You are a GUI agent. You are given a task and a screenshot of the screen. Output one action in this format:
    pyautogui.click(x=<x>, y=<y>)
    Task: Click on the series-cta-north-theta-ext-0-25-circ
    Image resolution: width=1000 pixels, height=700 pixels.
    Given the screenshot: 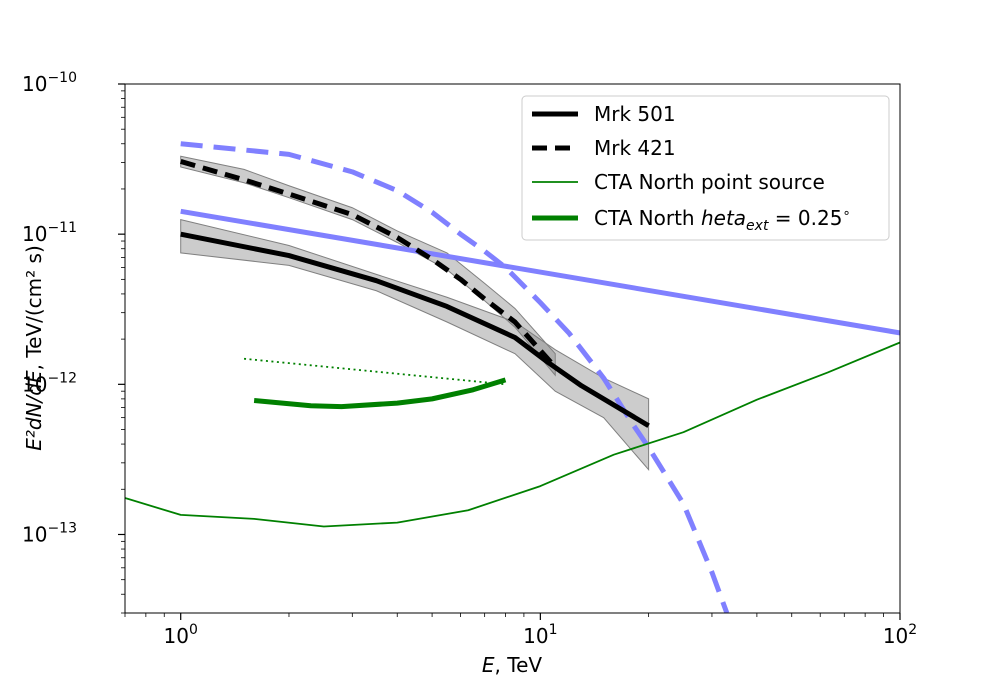 What is the action you would take?
    pyautogui.click(x=380, y=393)
    